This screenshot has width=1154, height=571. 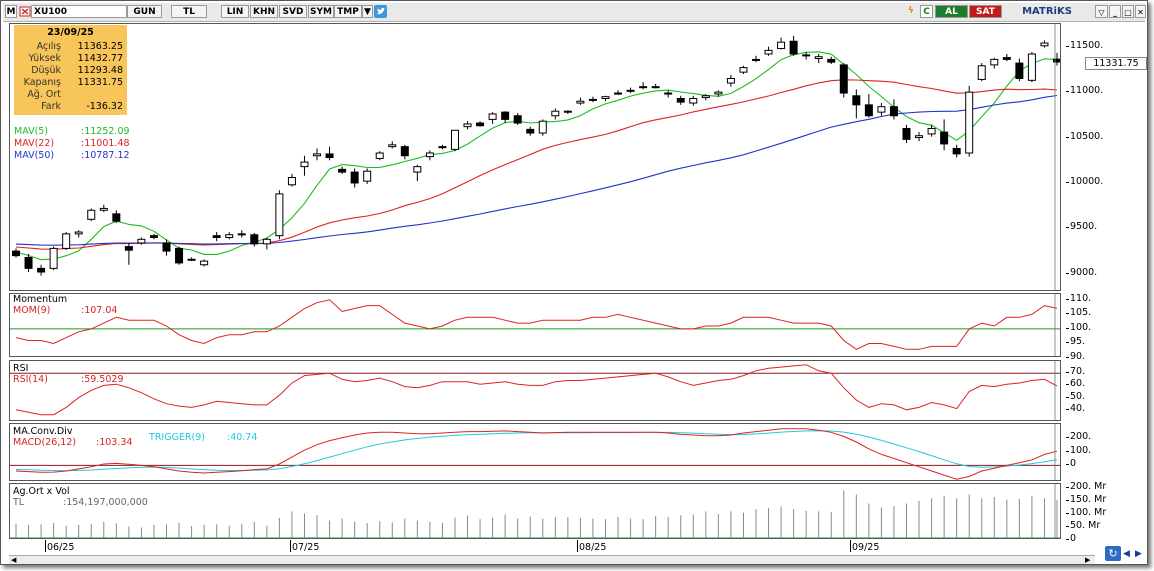 I want to click on momentum-chart, so click(x=535, y=325).